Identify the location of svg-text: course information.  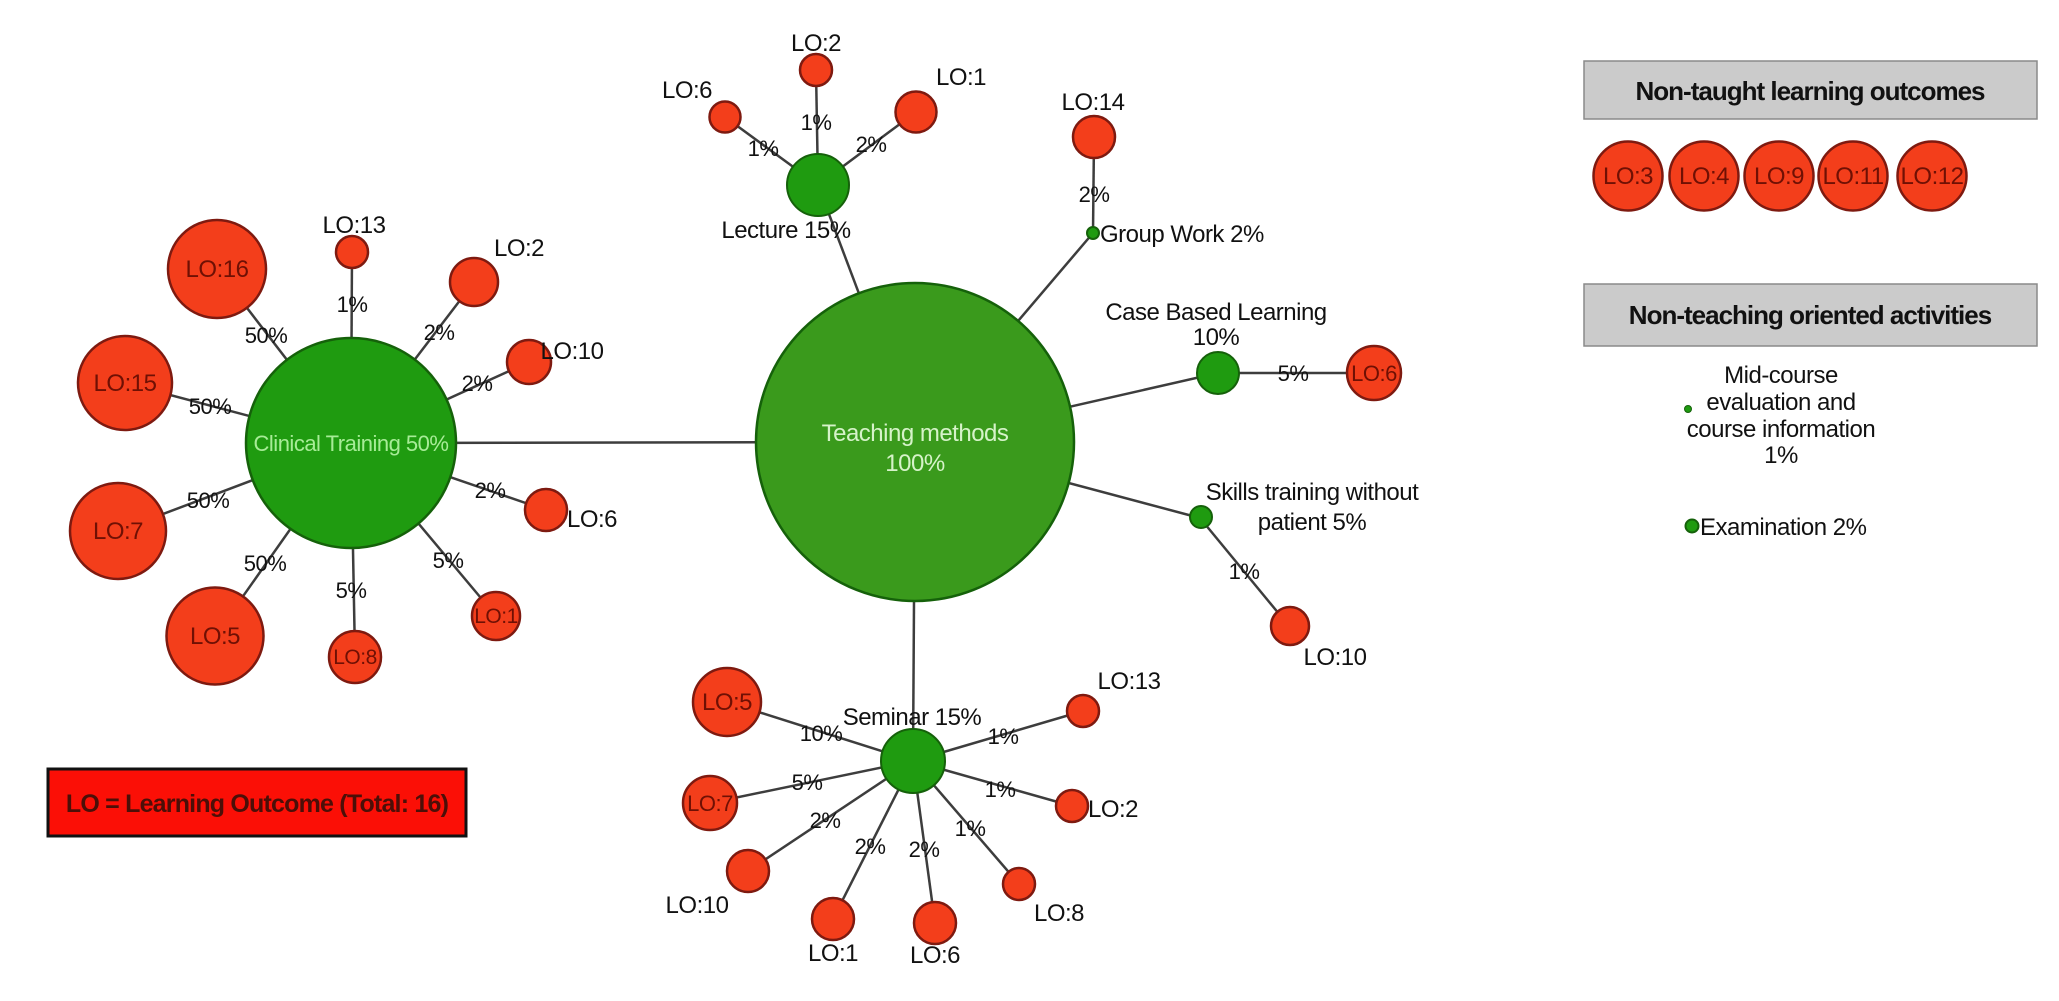
(1781, 429).